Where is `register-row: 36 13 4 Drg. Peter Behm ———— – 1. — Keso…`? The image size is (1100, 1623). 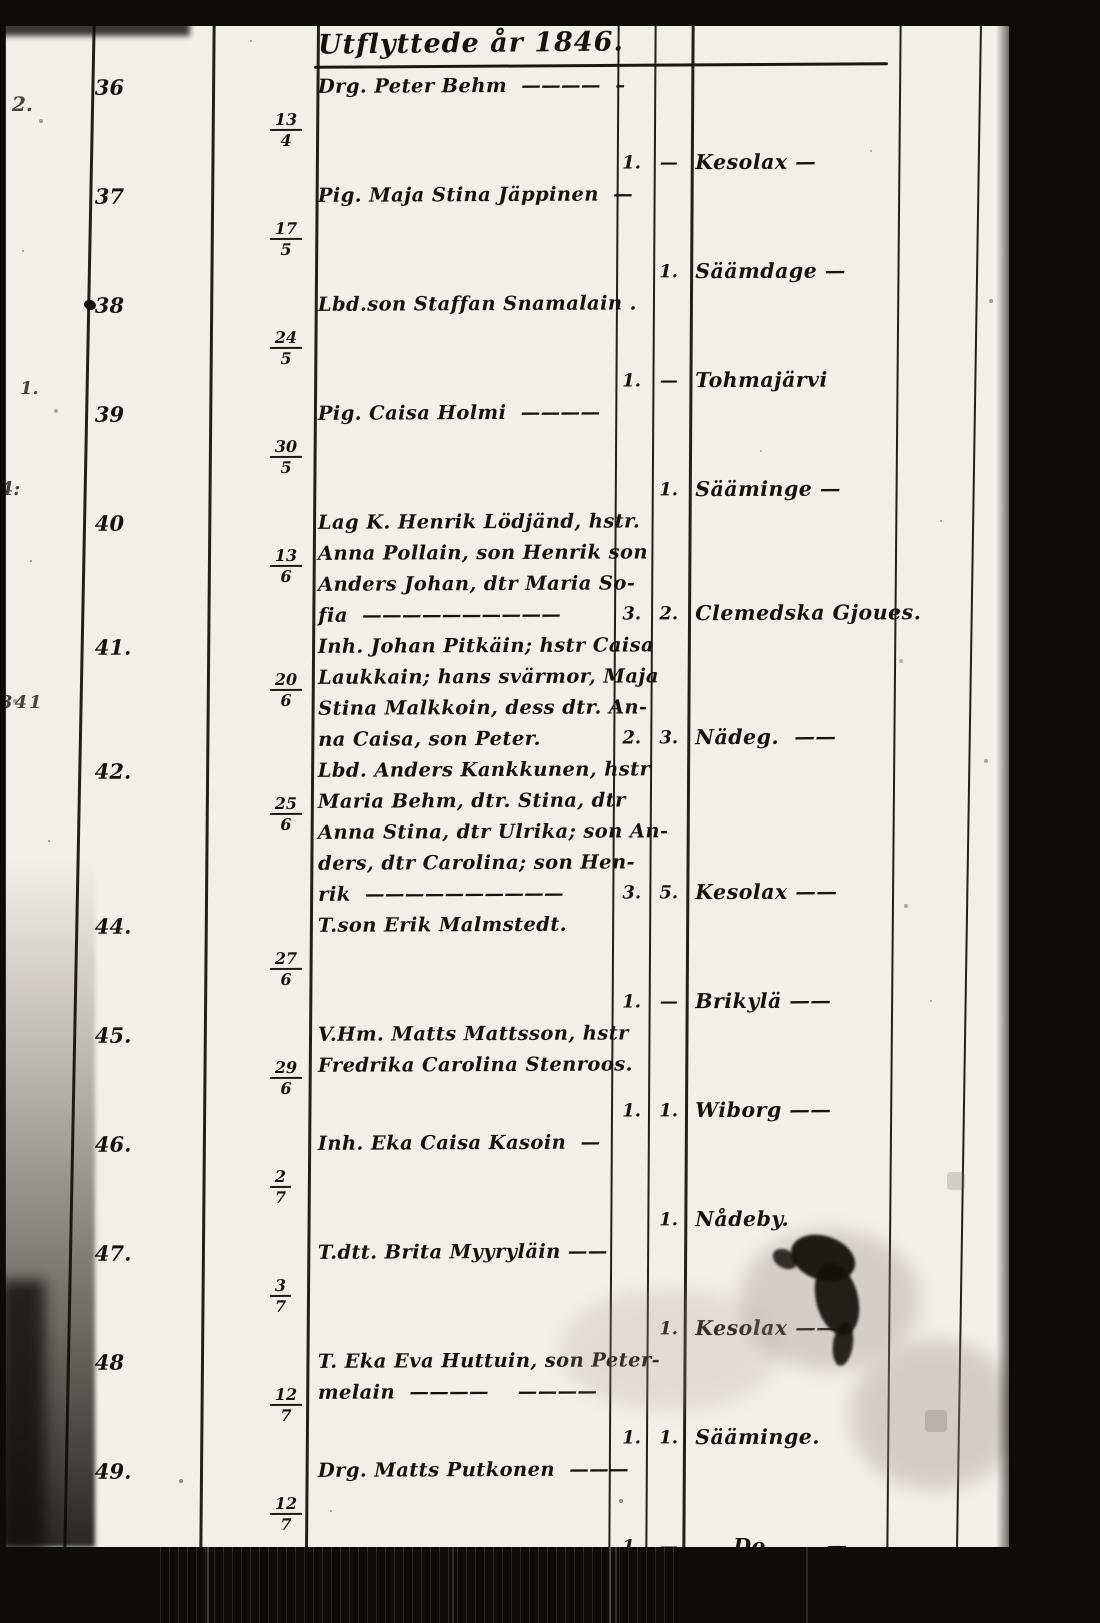 register-row: 36 13 4 Drg. Peter Behm ———— – 1. — Keso… is located at coordinates (505, 124).